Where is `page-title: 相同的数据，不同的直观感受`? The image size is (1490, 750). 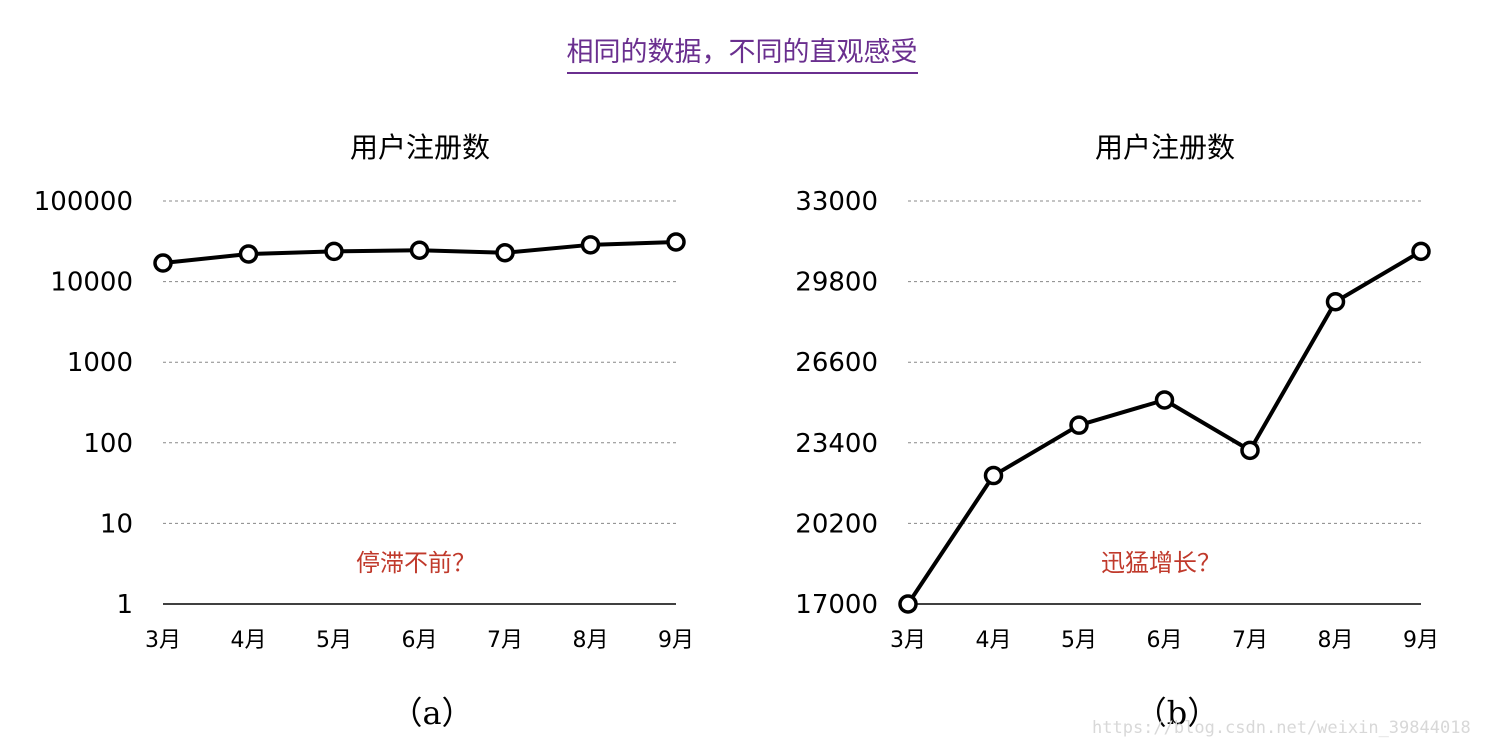 page-title: 相同的数据，不同的直观感受 is located at coordinates (742, 52).